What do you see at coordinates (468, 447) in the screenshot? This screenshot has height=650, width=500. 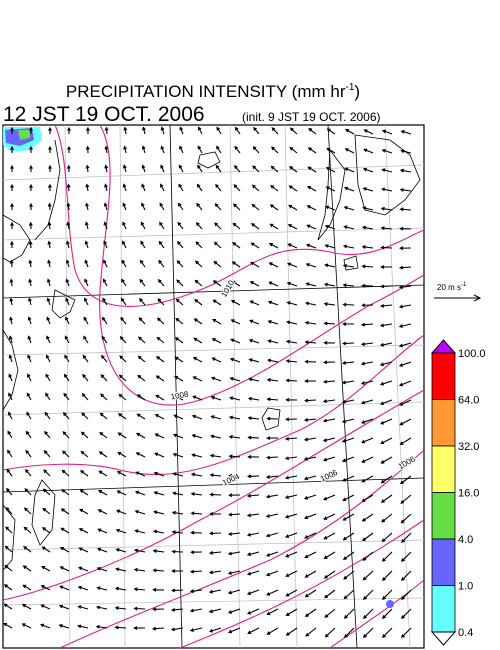 I see `colorbar-label: 32.0` at bounding box center [468, 447].